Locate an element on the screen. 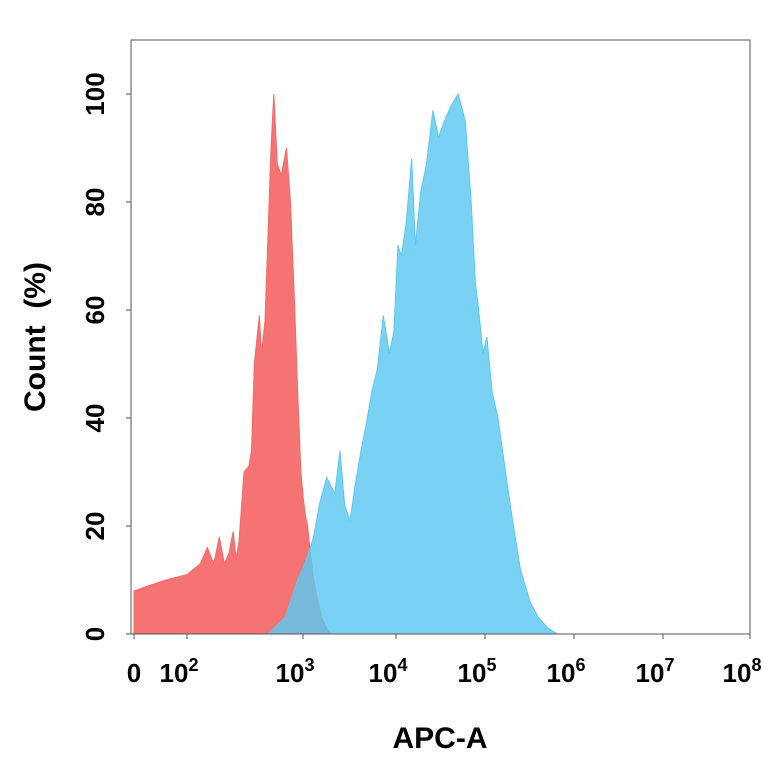  x-axis-title: APC-A is located at coordinates (440, 738).